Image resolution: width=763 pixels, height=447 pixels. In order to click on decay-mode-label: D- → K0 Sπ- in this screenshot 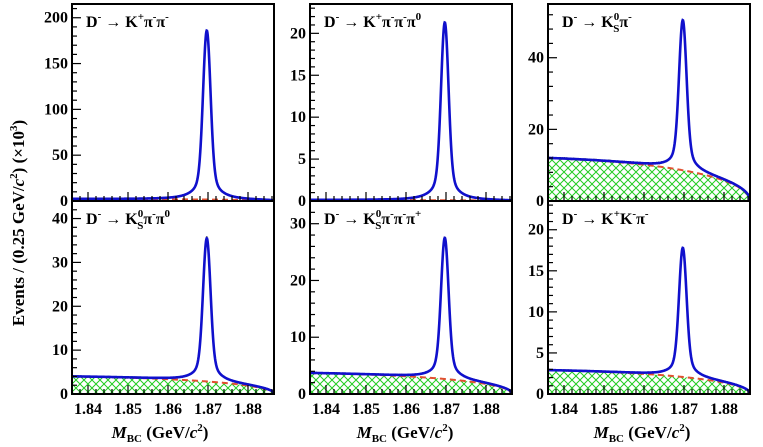, I will do `click(597, 23)`.